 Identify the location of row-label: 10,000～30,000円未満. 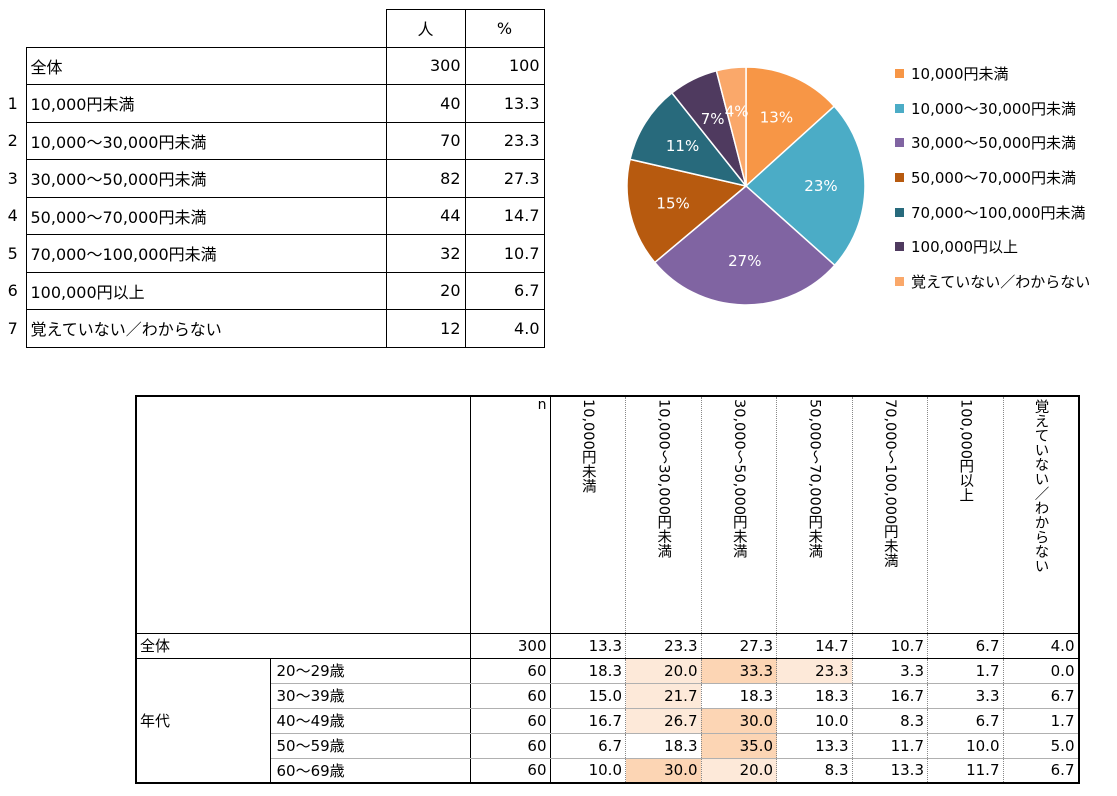
(206, 140).